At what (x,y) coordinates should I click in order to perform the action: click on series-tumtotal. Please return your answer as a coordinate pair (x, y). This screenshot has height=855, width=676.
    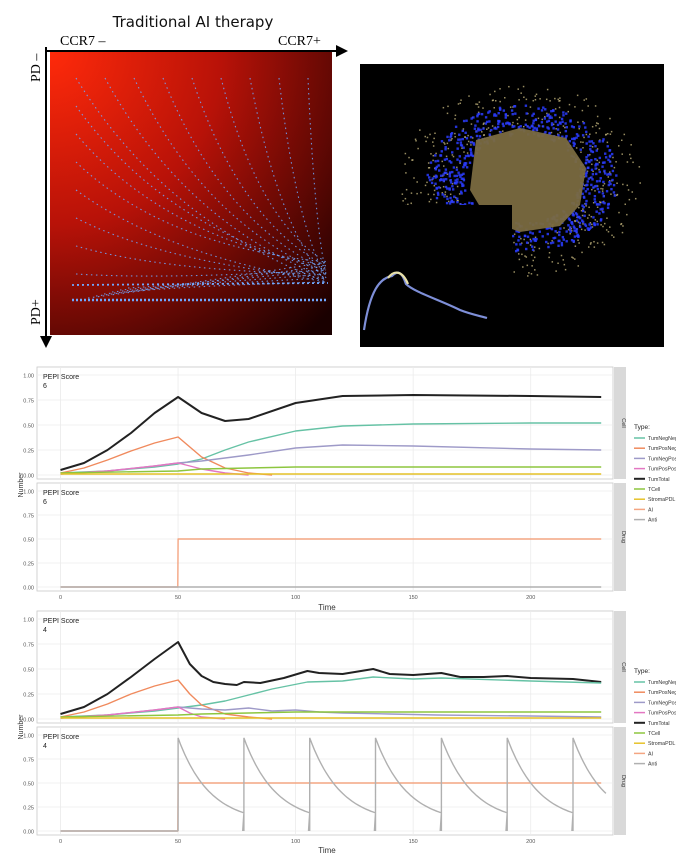
    Looking at the image, I should click on (331, 432).